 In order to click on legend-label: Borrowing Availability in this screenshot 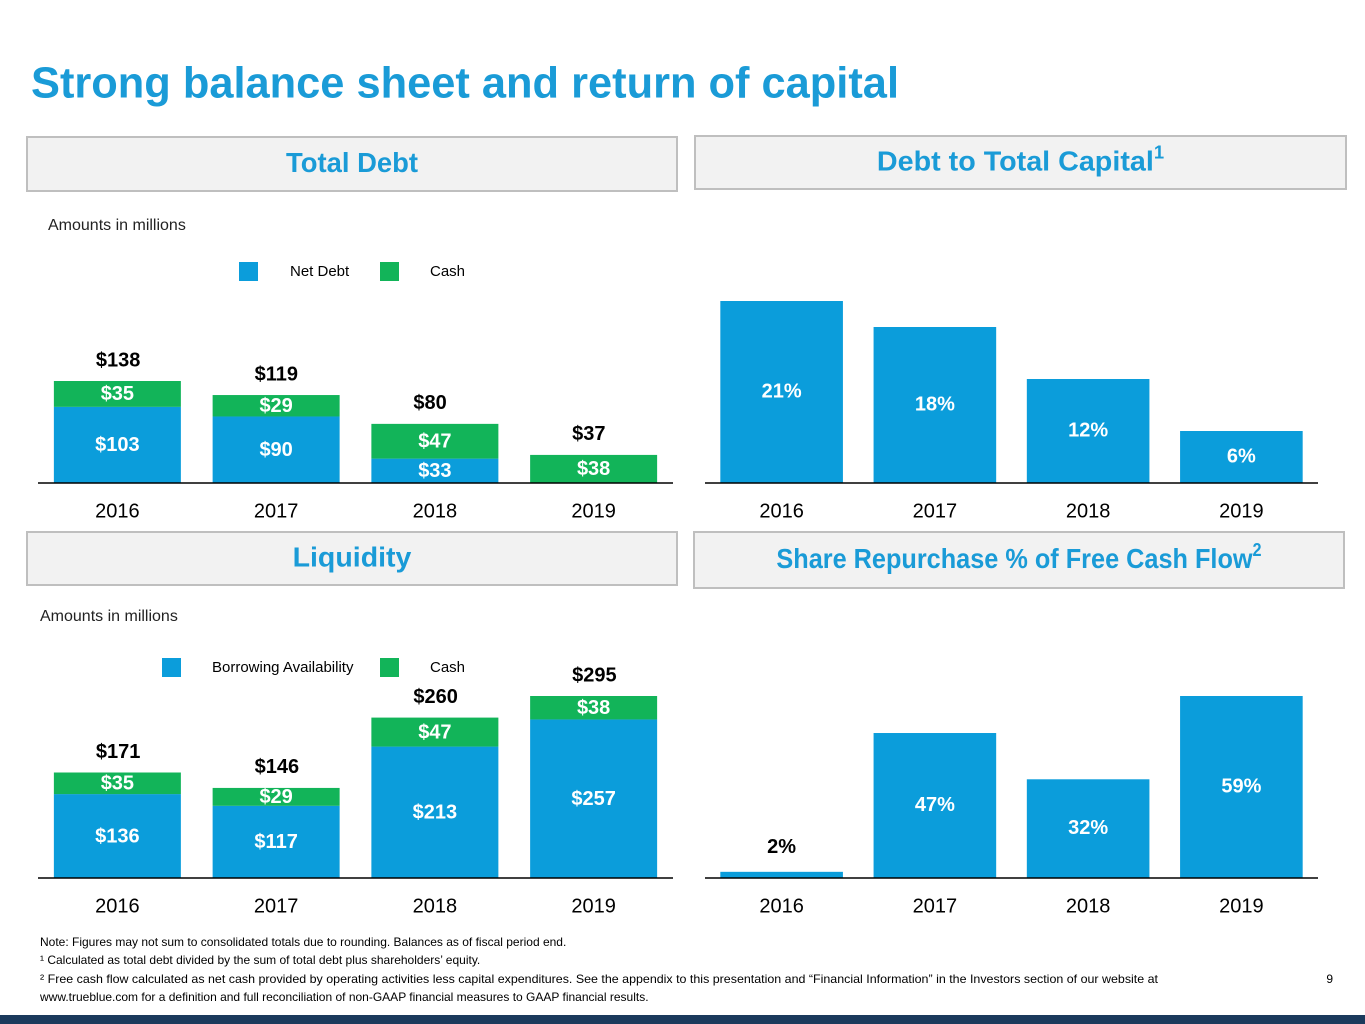, I will do `click(283, 667)`.